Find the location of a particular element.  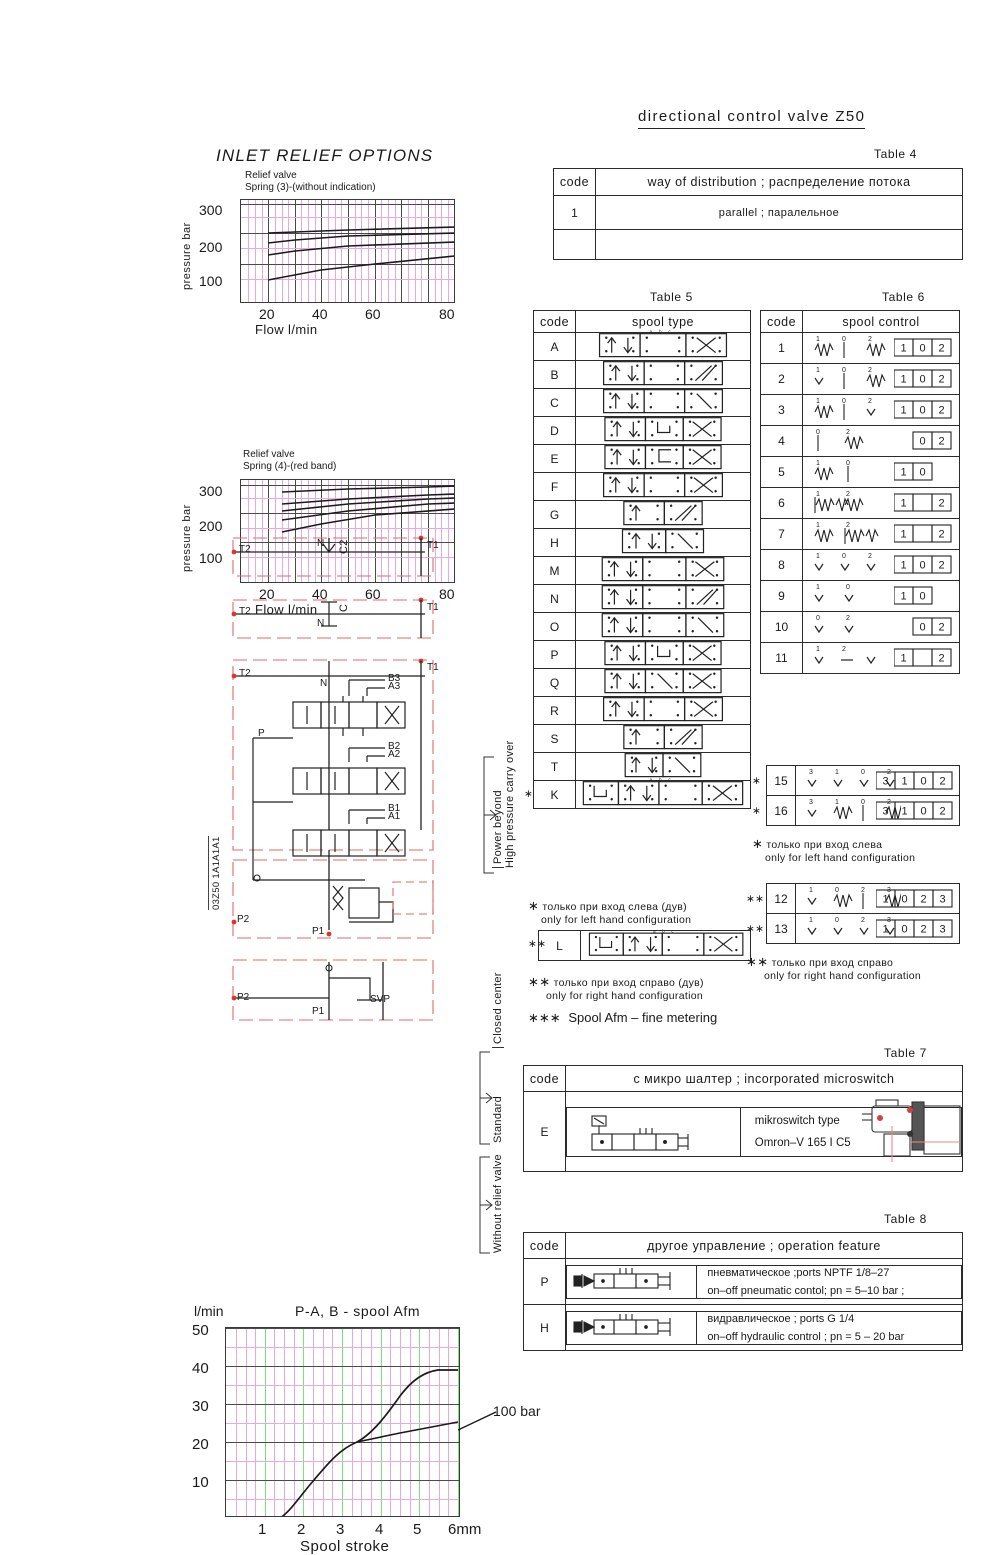

footnote1-line2: only for left hand configuration is located at coordinates (616, 920).